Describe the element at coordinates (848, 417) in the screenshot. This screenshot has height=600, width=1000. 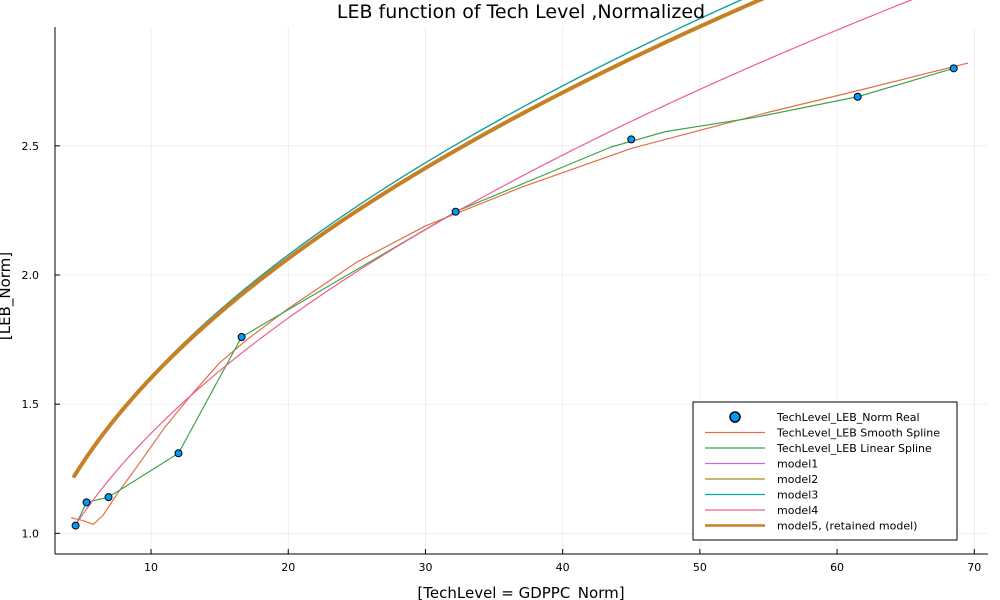
I see `legend-label: TechLevel_LEB_Norm Real` at that location.